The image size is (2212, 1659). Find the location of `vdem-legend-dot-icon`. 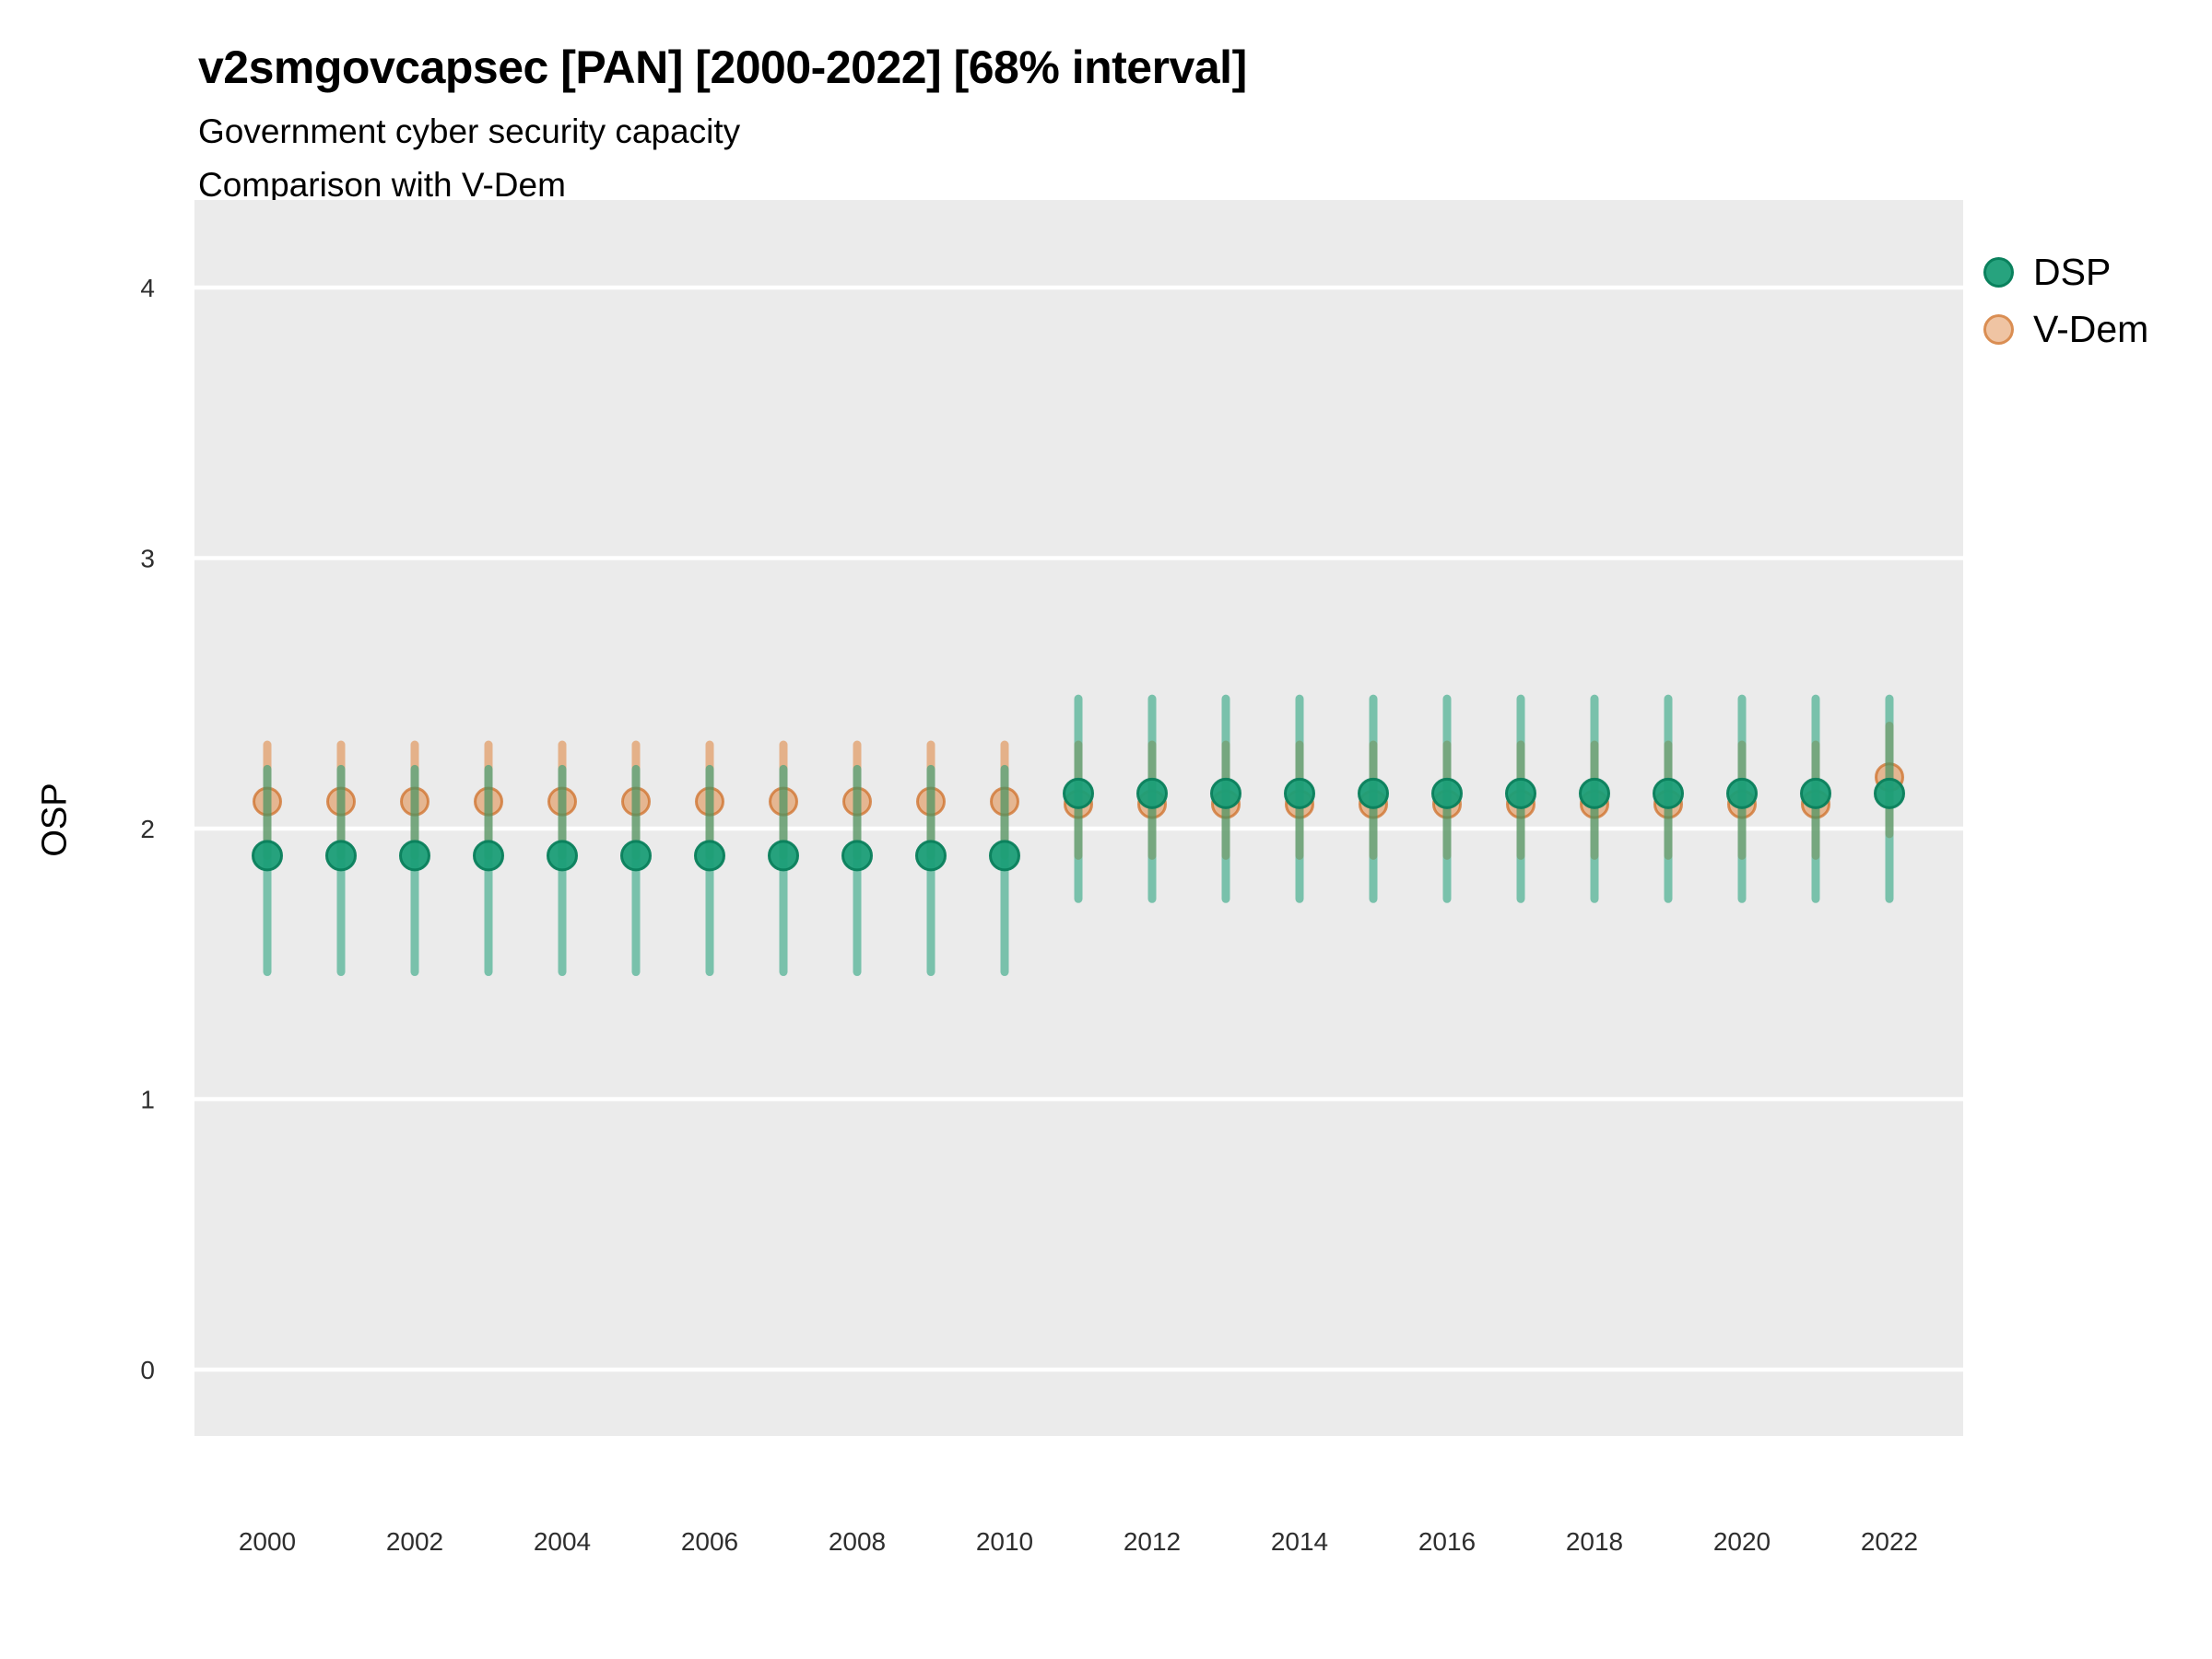

vdem-legend-dot-icon is located at coordinates (1998, 329).